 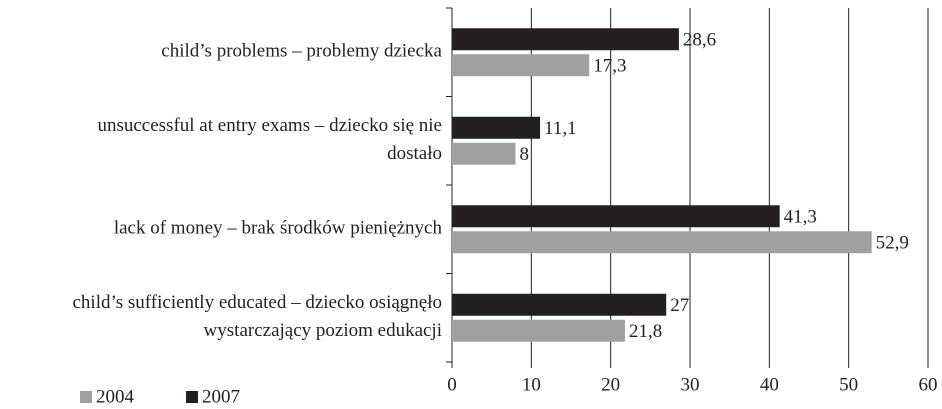 What do you see at coordinates (115, 396) in the screenshot?
I see `legend-label: 2004` at bounding box center [115, 396].